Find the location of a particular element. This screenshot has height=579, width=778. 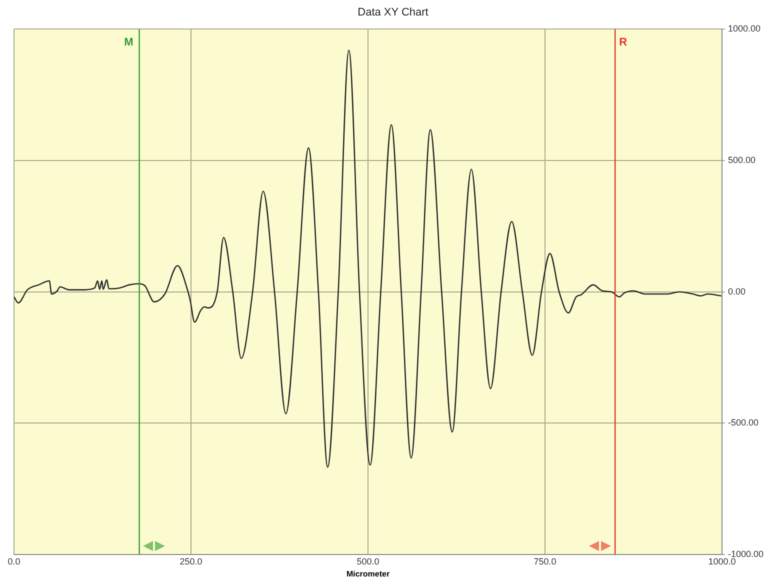

x-axis-title: Micrometer is located at coordinates (368, 573).